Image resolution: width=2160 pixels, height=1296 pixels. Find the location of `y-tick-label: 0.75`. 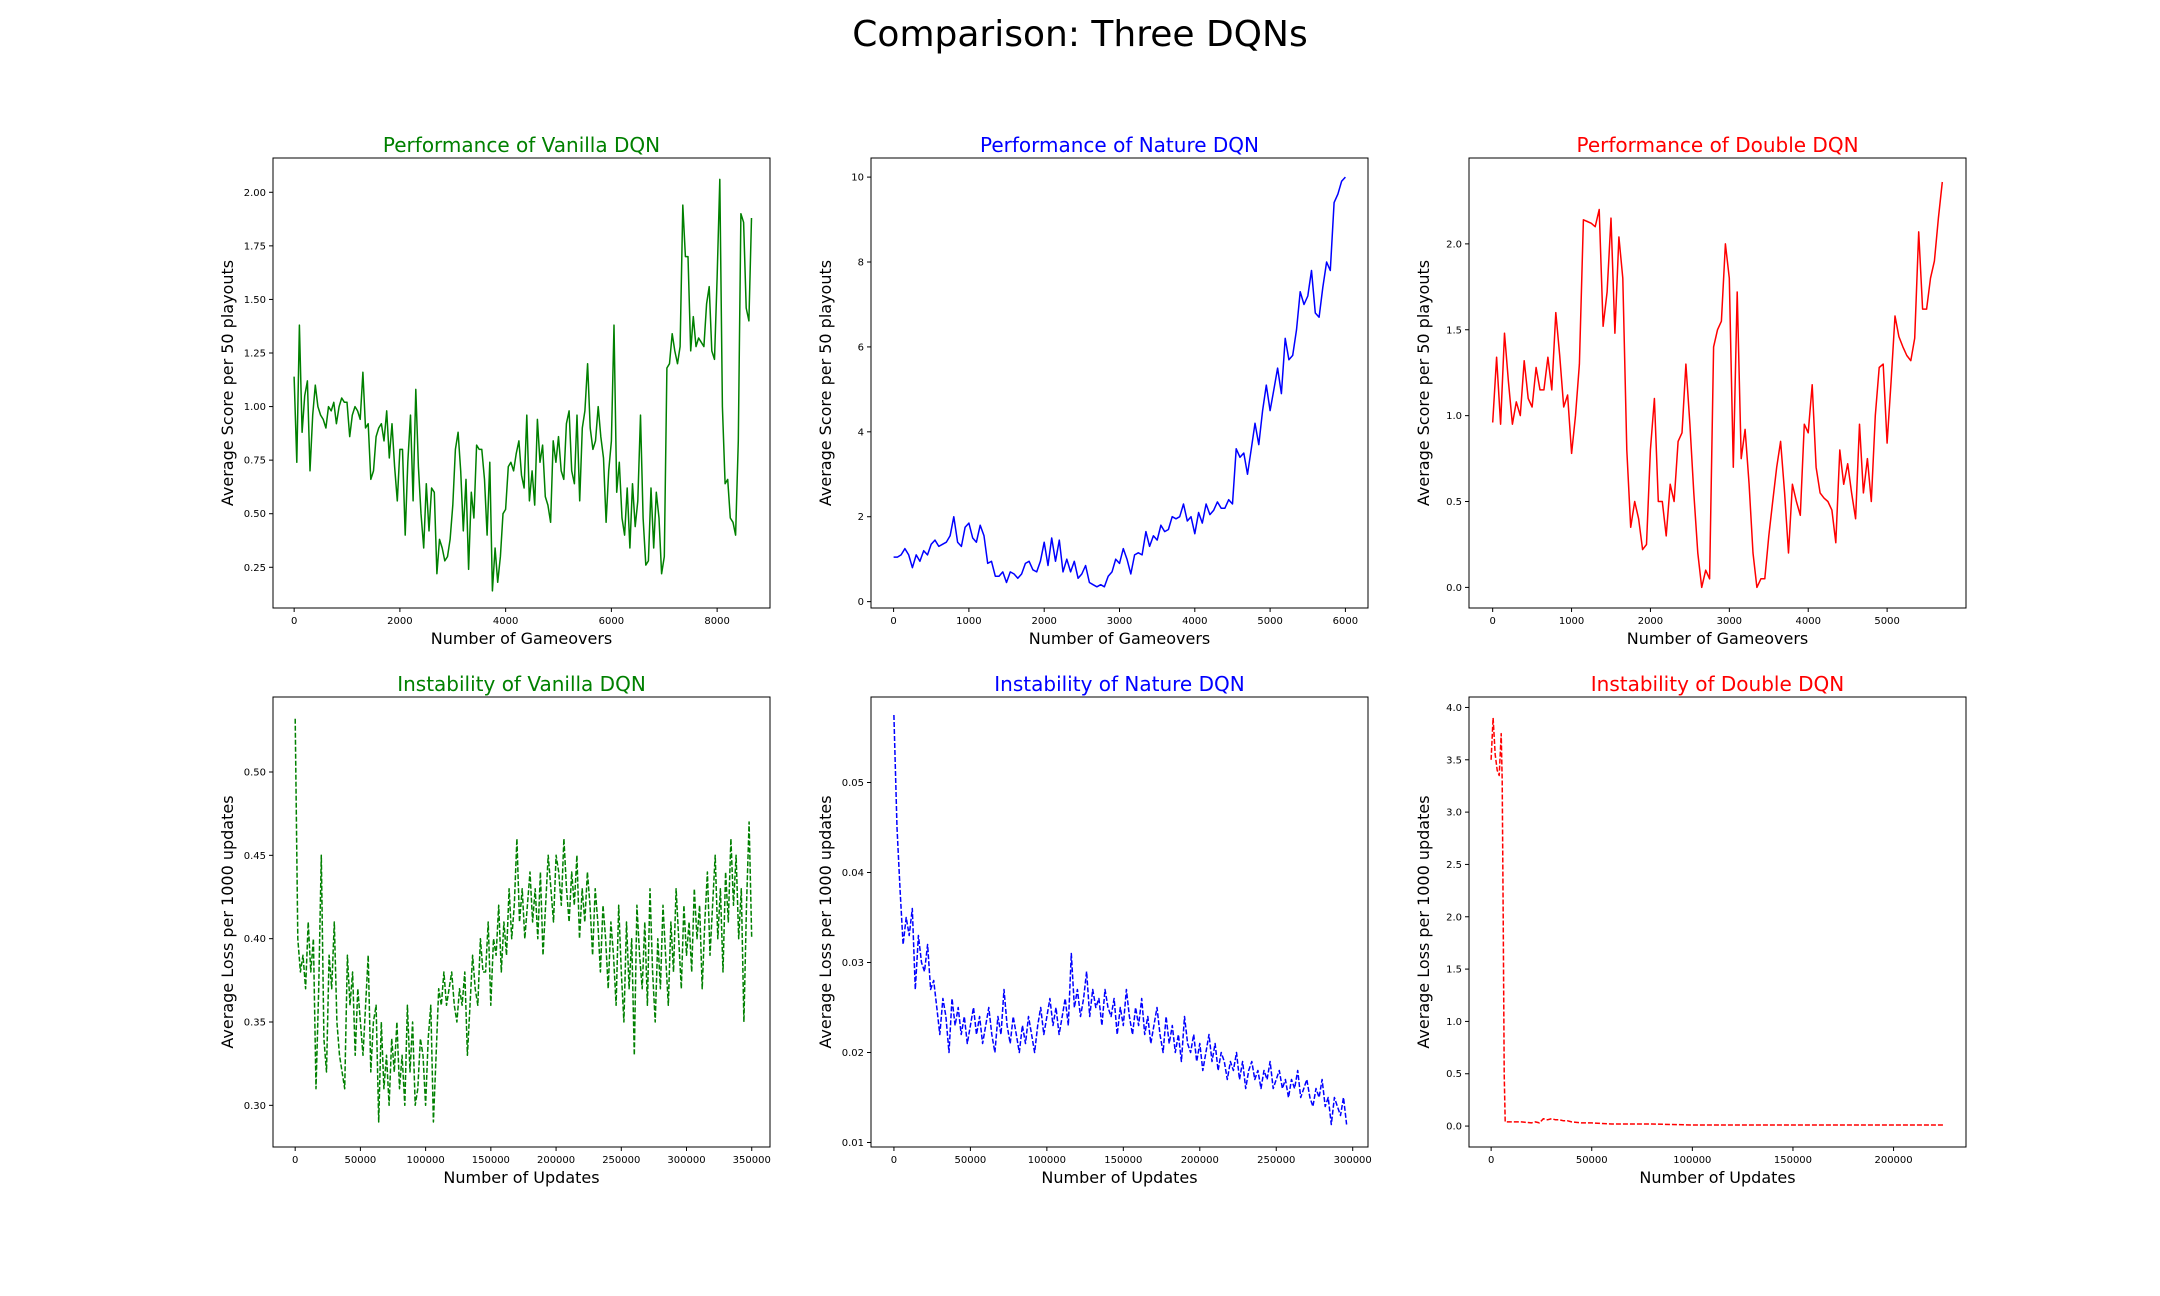

y-tick-label: 0.75 is located at coordinates (255, 461).